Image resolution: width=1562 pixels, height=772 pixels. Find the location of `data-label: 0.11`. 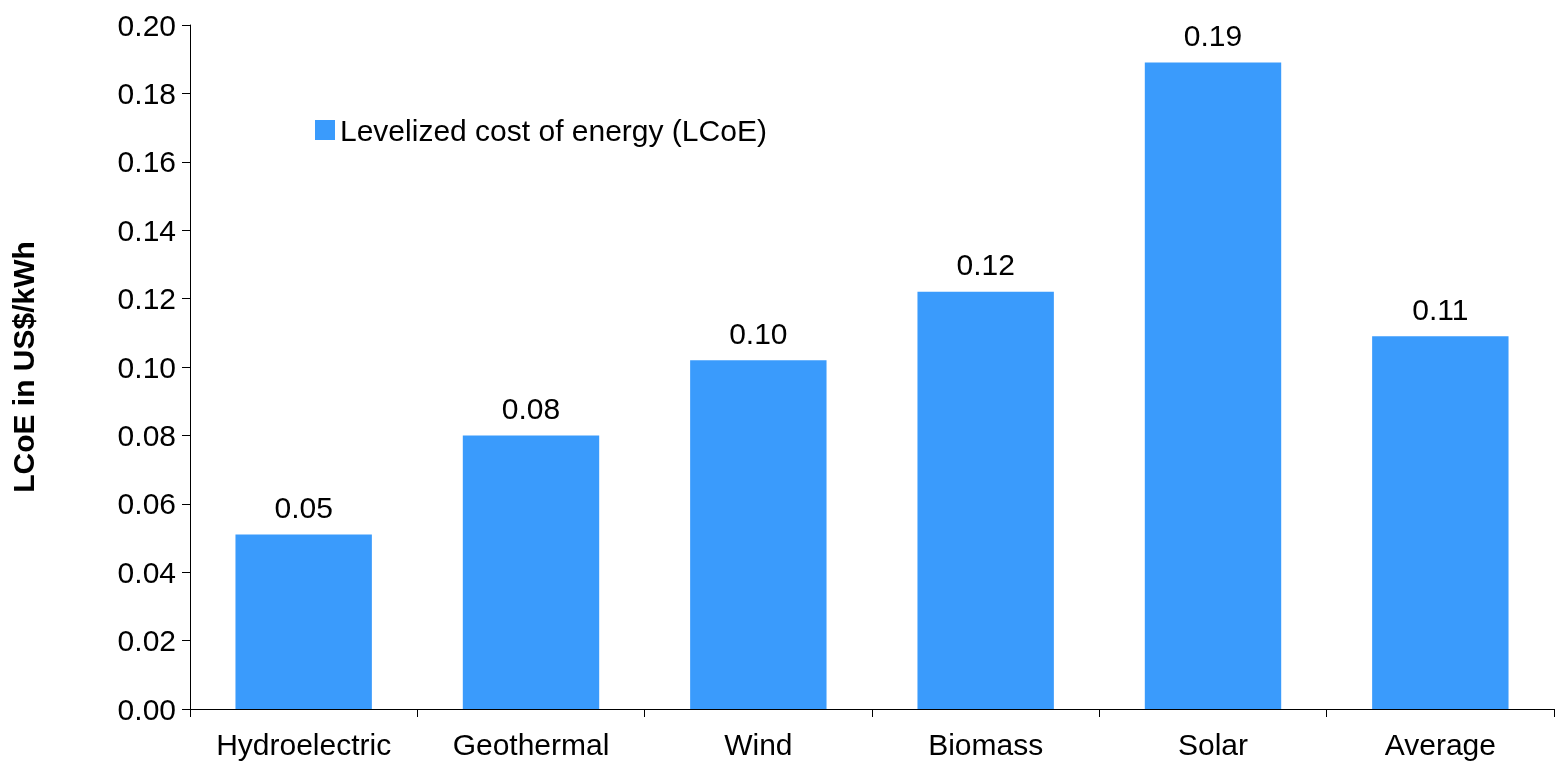

data-label: 0.11 is located at coordinates (1440, 309).